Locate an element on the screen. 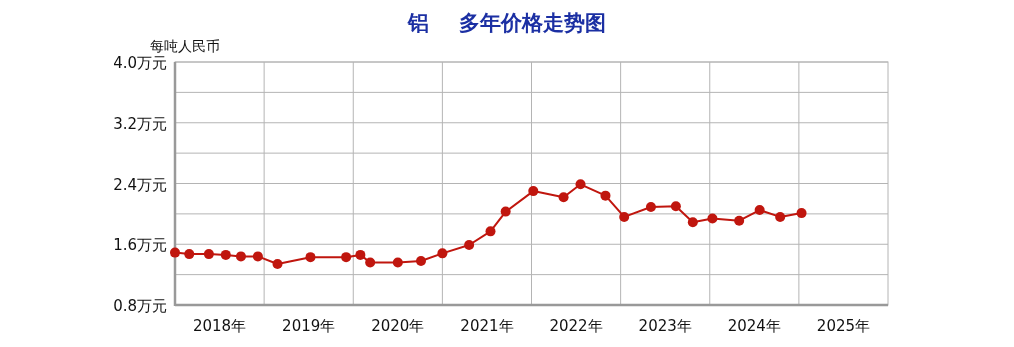 The image size is (1014, 347). chart-title: 铝 多年价格走势图 is located at coordinates (506, 23).